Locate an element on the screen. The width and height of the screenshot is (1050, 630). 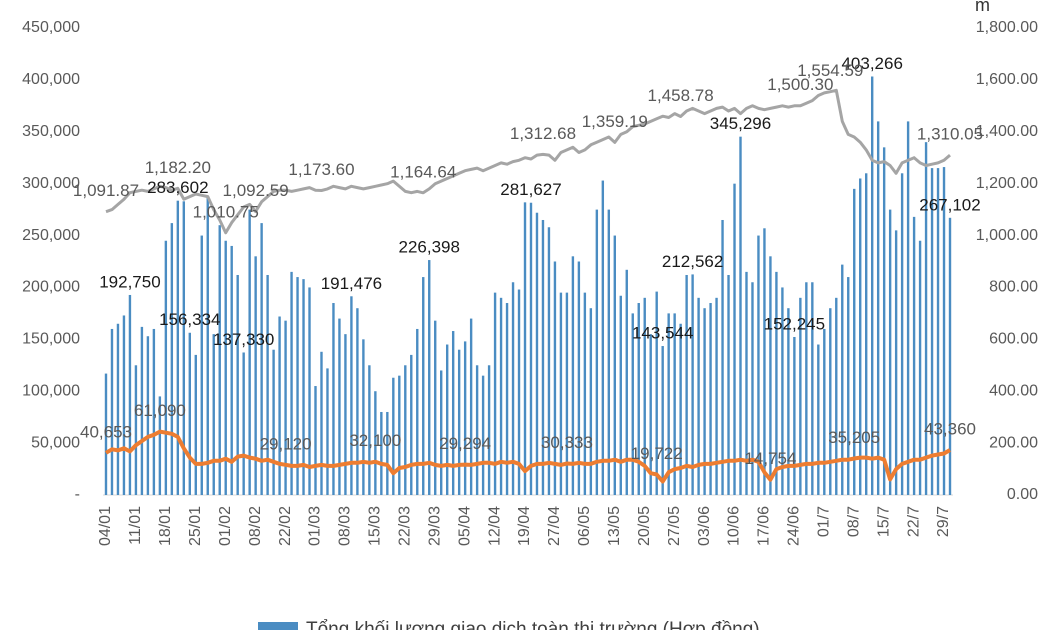
x-tick-label: 29/7 is located at coordinates (943, 521).